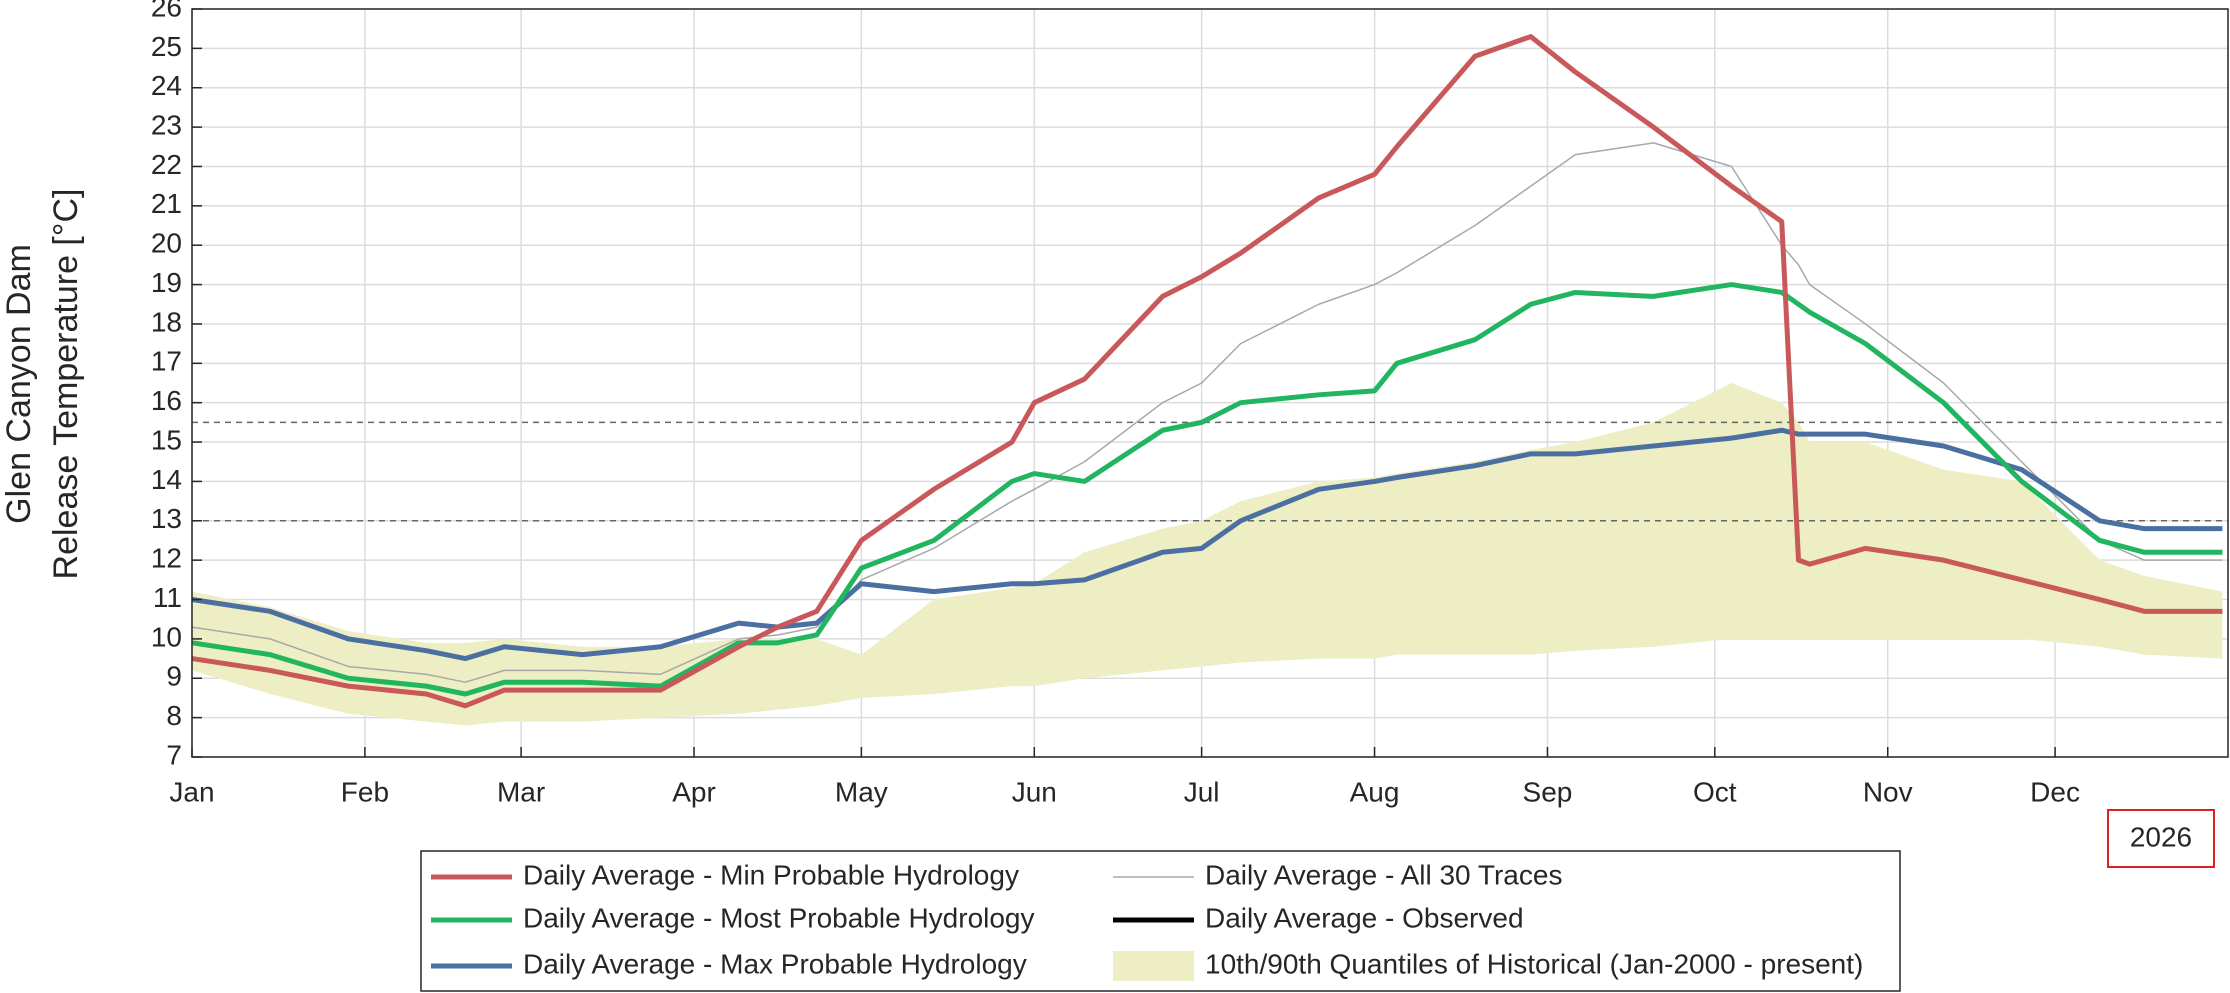 The width and height of the screenshot is (2230, 993). I want to click on x-tick-label: Oct, so click(1715, 791).